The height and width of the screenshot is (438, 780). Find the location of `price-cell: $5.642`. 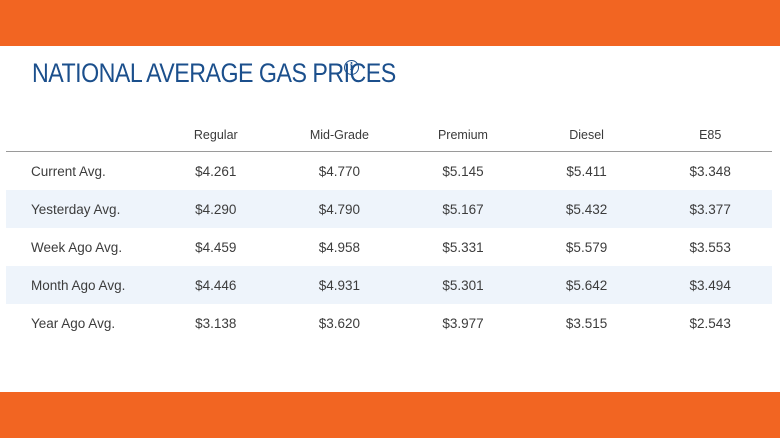

price-cell: $5.642 is located at coordinates (586, 285).